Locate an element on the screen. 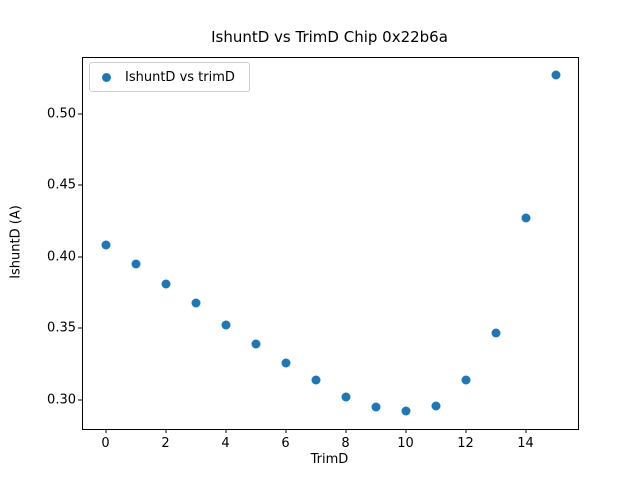 Image resolution: width=640 pixels, height=480 pixels. legend-label: IshuntD vs trimD is located at coordinates (180, 77).